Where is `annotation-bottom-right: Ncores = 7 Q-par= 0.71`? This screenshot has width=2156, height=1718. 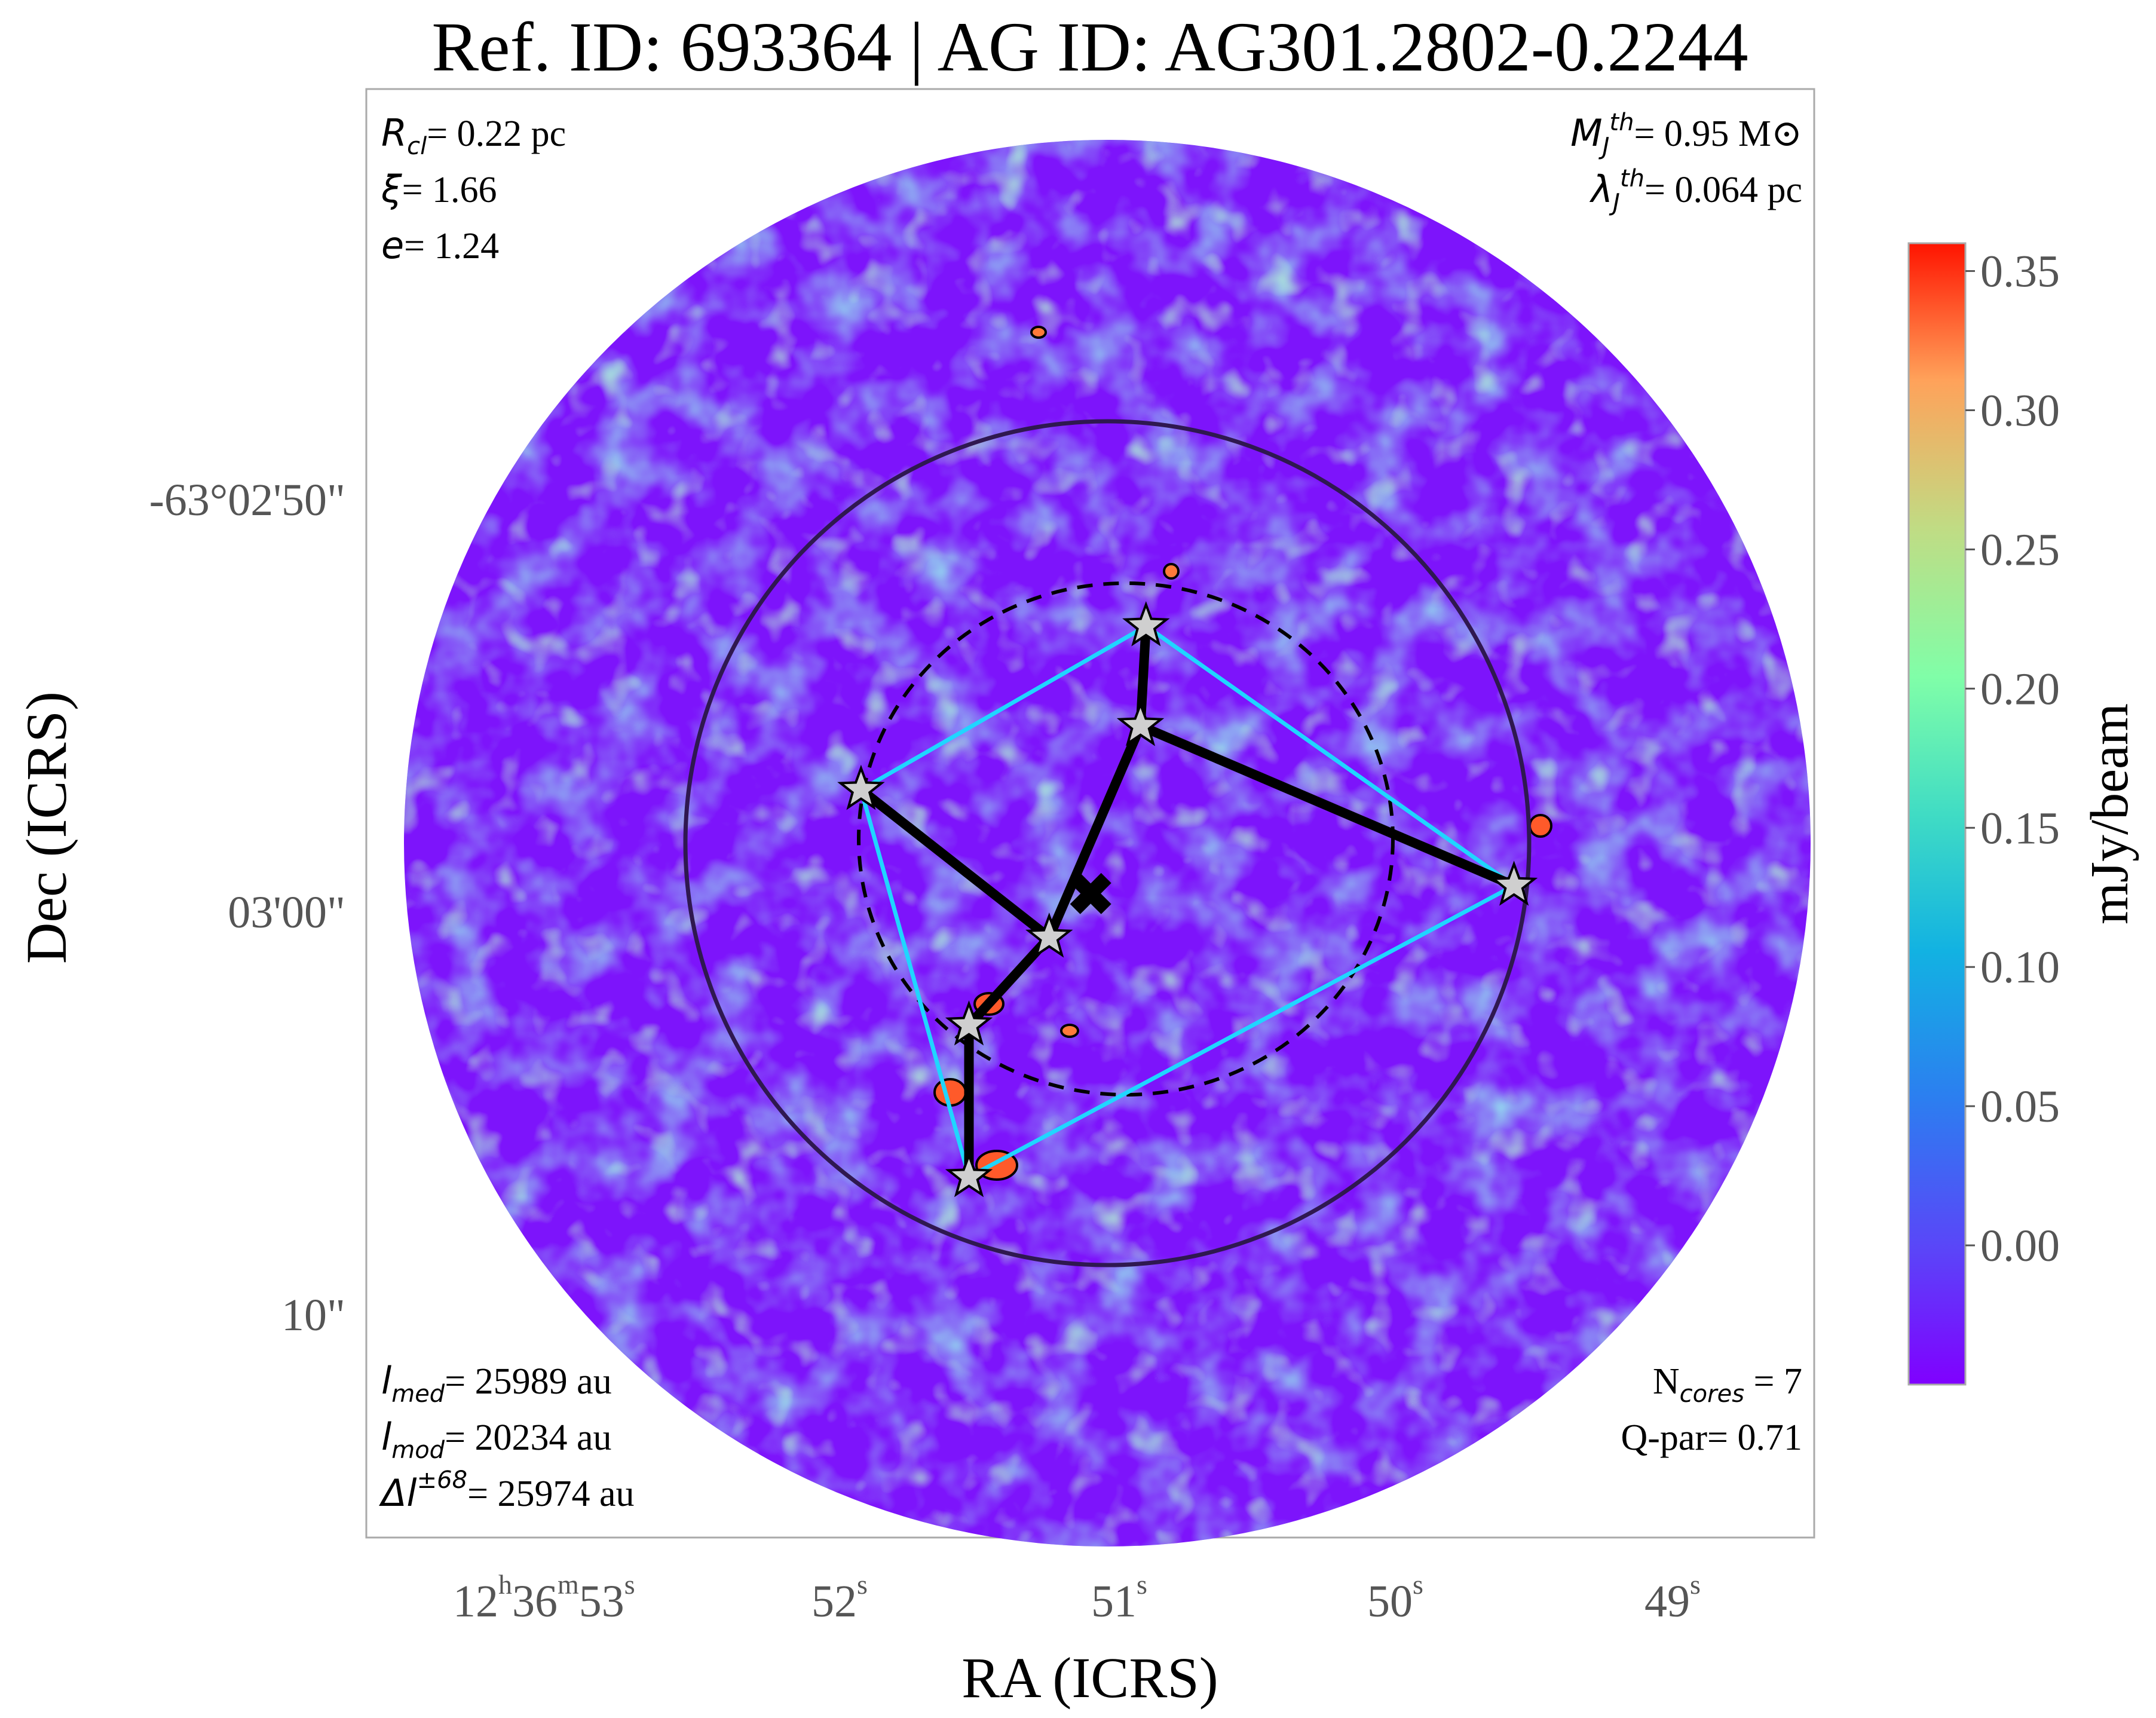 annotation-bottom-right: Ncores = 7 Q-par= 0.71 is located at coordinates (1711, 1409).